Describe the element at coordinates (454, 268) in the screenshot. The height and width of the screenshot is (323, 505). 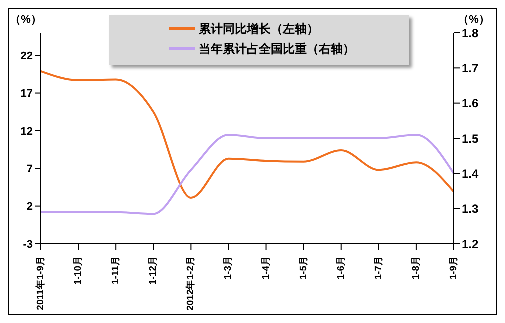
I see `x-tick-label: 1-9月` at that location.